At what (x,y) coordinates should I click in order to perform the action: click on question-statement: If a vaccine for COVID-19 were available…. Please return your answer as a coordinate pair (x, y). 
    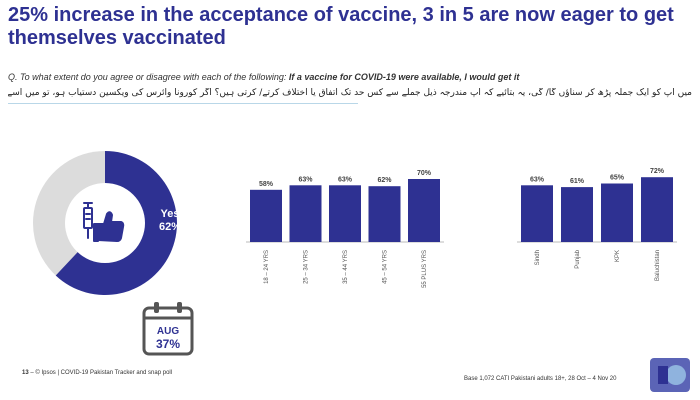
    Looking at the image, I should click on (404, 77).